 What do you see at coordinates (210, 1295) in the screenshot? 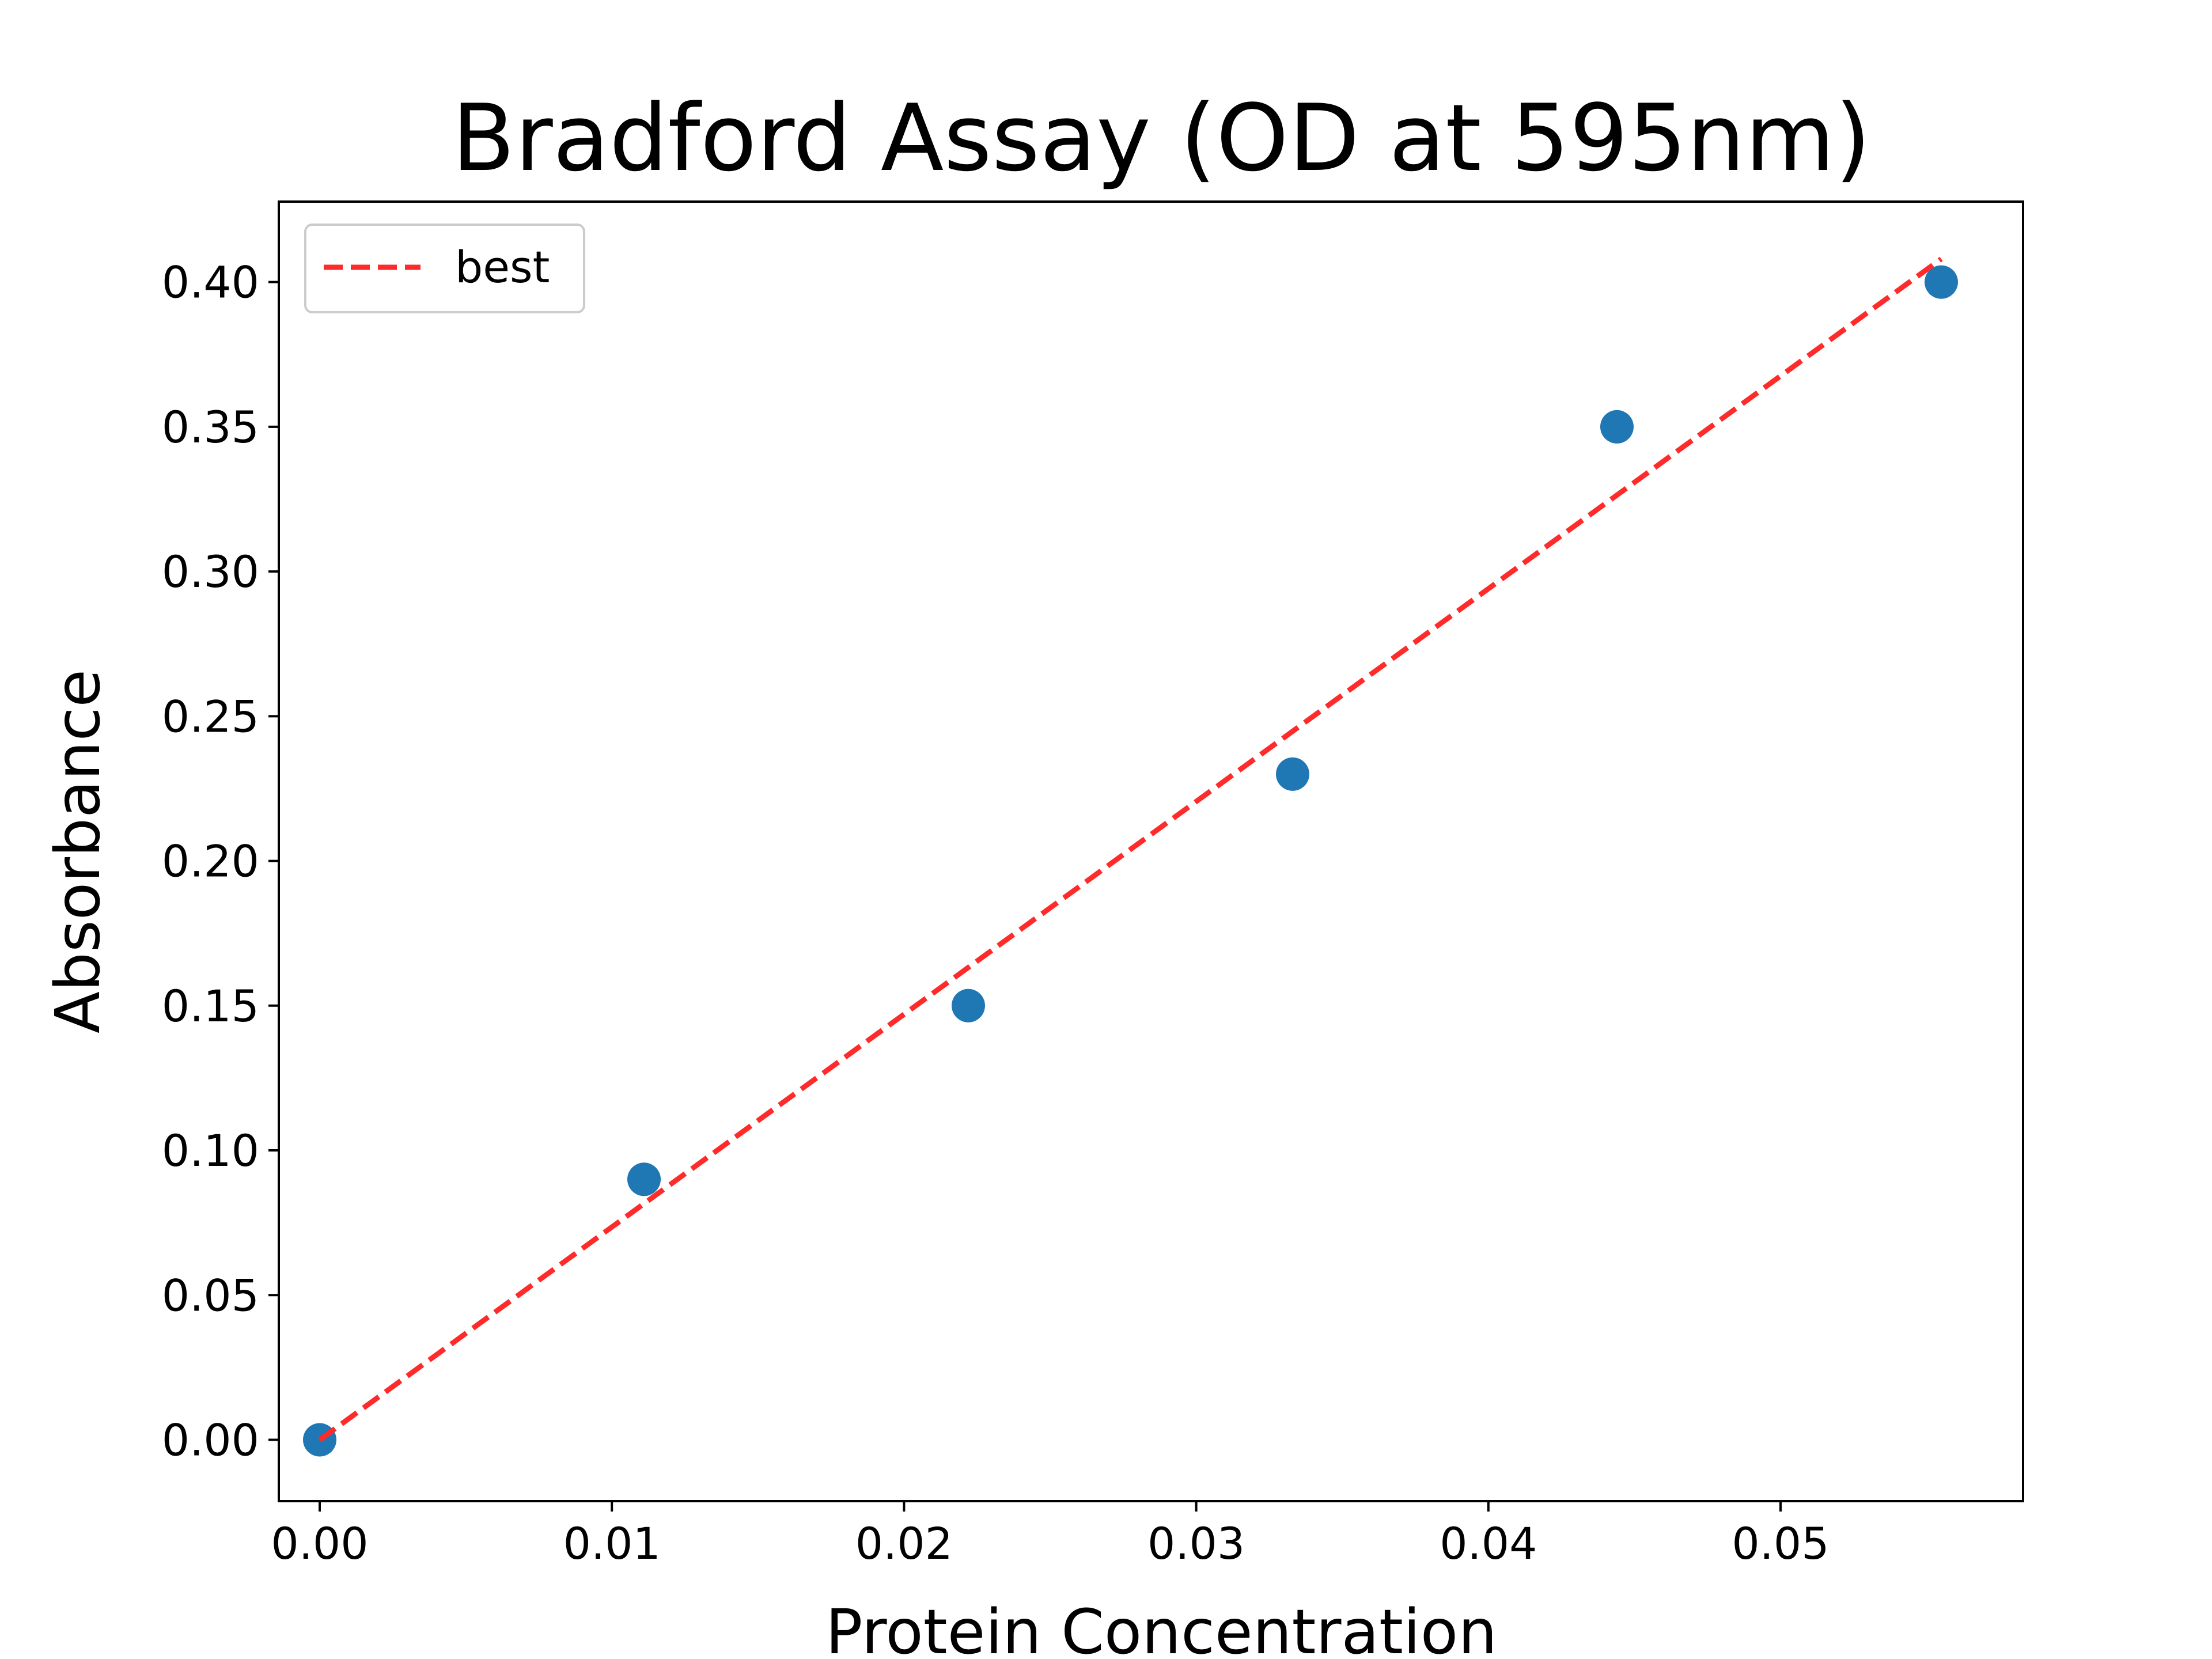
I see `y-tick-label: 0.05` at bounding box center [210, 1295].